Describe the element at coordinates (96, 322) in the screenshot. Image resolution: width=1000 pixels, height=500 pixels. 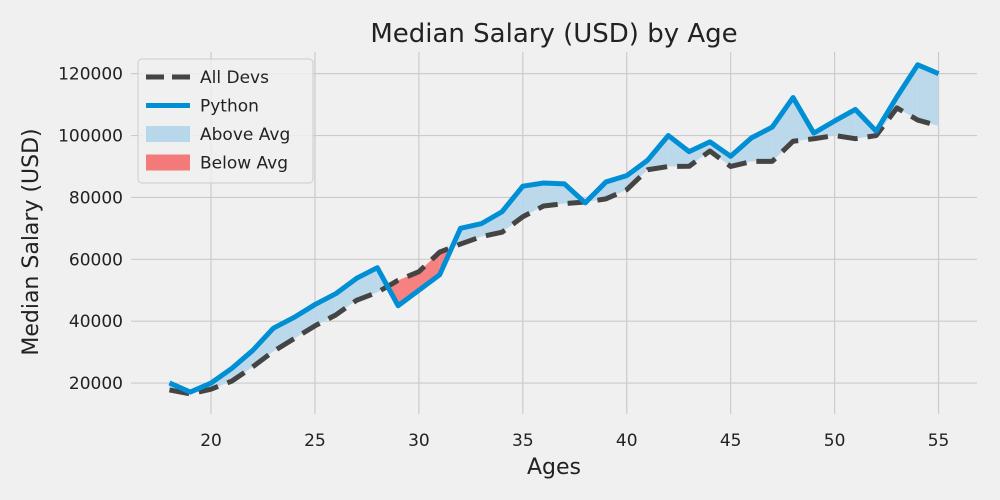
I see `y-tick-label: 40000` at that location.